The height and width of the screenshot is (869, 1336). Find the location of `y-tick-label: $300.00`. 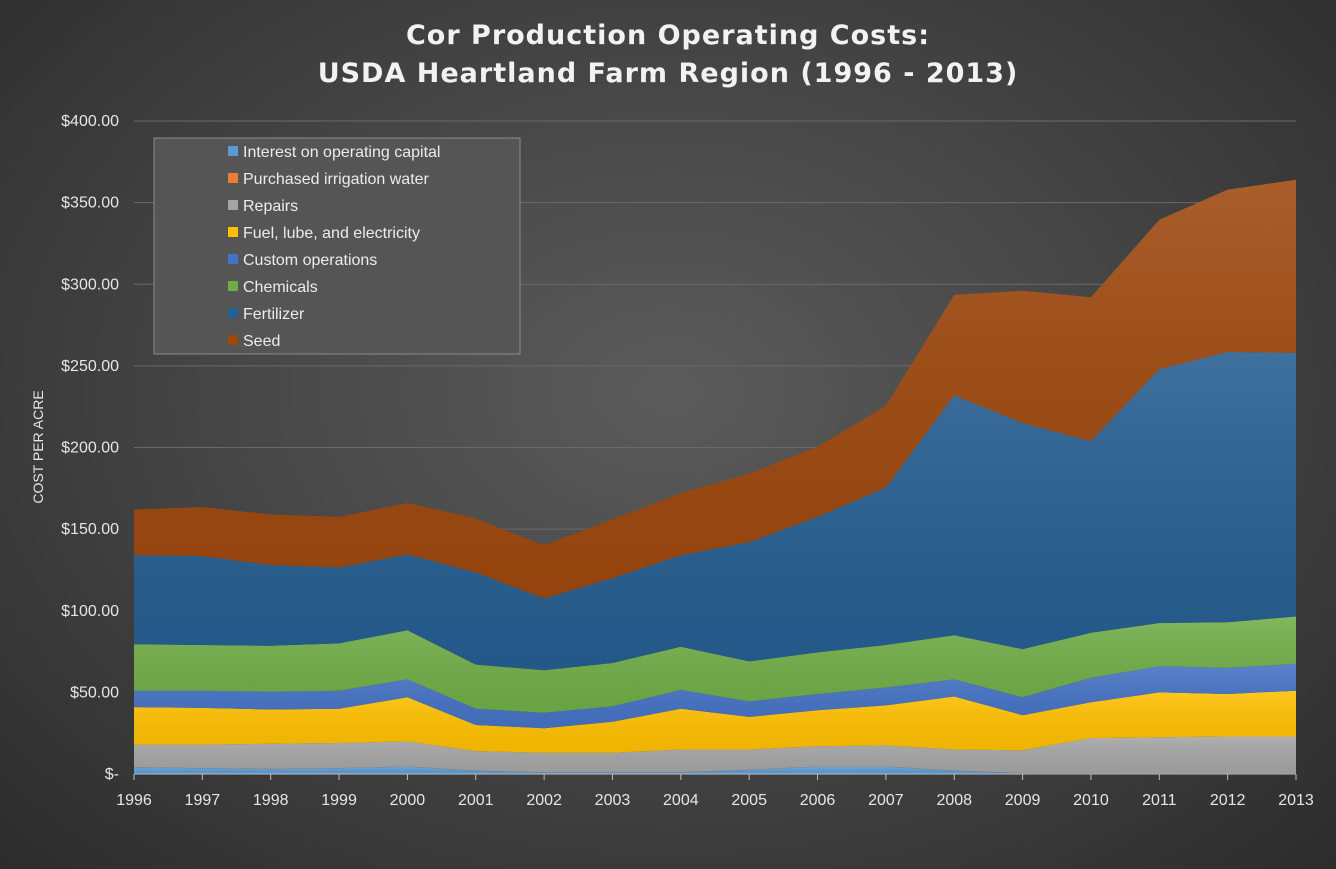

y-tick-label: $300.00 is located at coordinates (90, 284).